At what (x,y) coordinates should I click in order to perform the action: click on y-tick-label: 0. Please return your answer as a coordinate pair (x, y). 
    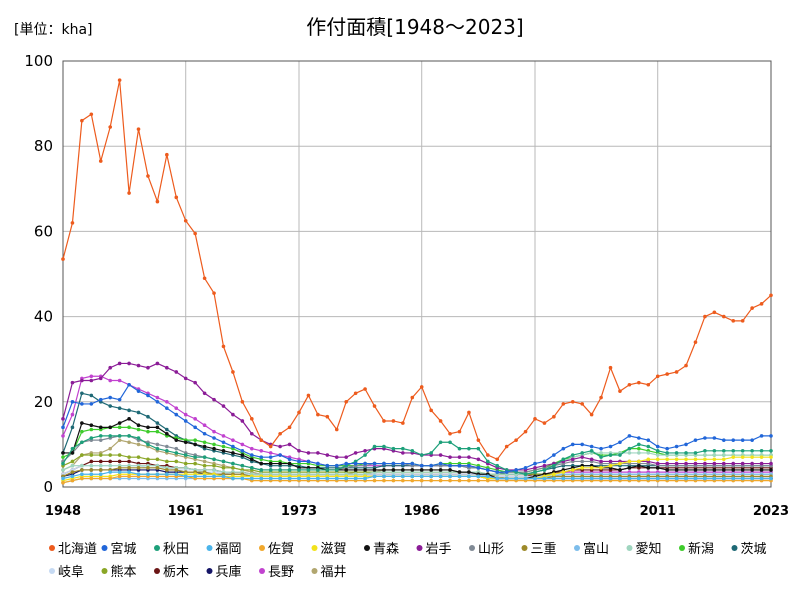
    Looking at the image, I should click on (48, 487).